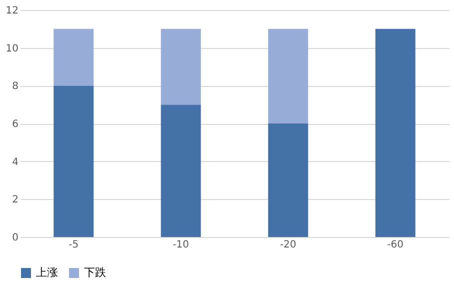  Describe the element at coordinates (15, 124) in the screenshot. I see `y-tick-label: 6` at that location.